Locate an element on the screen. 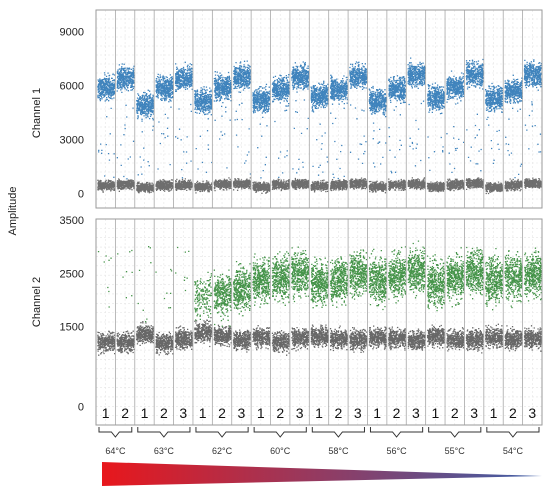 The image size is (550, 493). ytick-label: 9000 is located at coordinates (72, 33).